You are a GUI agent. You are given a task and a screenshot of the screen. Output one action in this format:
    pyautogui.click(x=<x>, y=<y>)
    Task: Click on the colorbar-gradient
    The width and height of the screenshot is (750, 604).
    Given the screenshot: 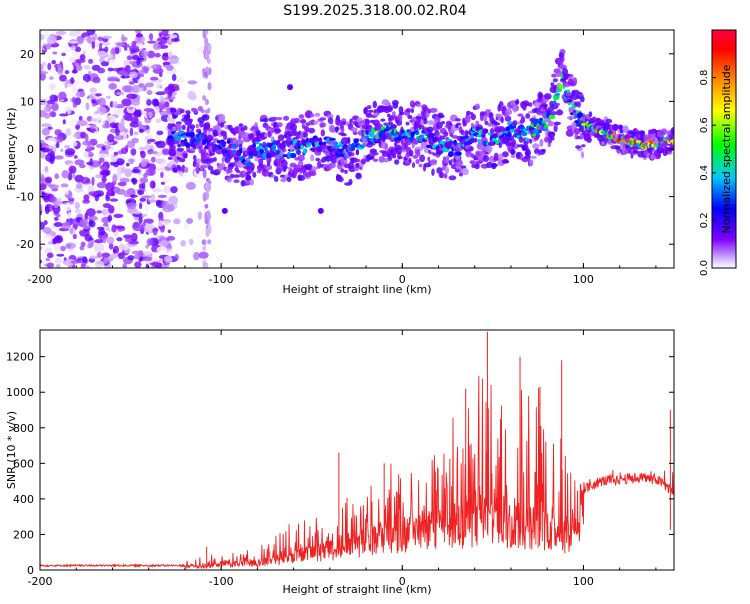 What is the action you would take?
    pyautogui.click(x=724, y=149)
    